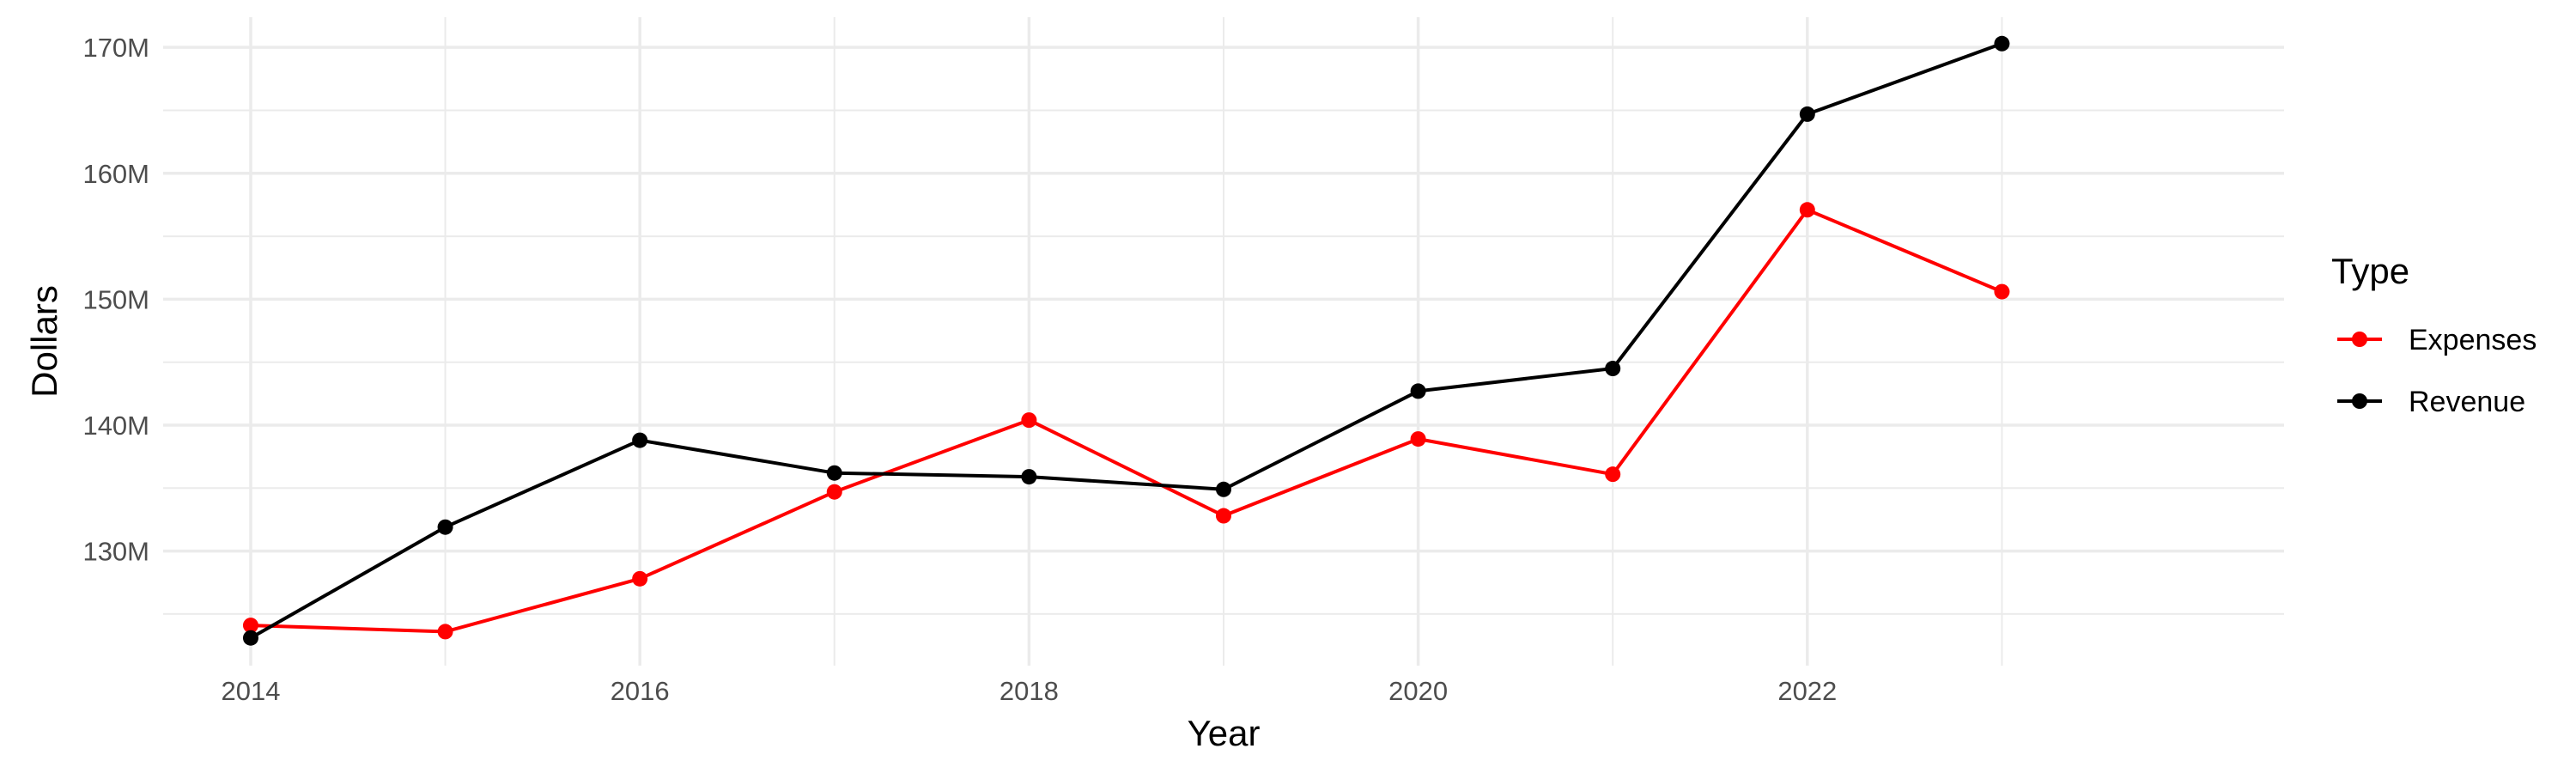 Image resolution: width=2576 pixels, height=773 pixels. Describe the element at coordinates (1418, 439) in the screenshot. I see `expenses-point-2020` at that location.